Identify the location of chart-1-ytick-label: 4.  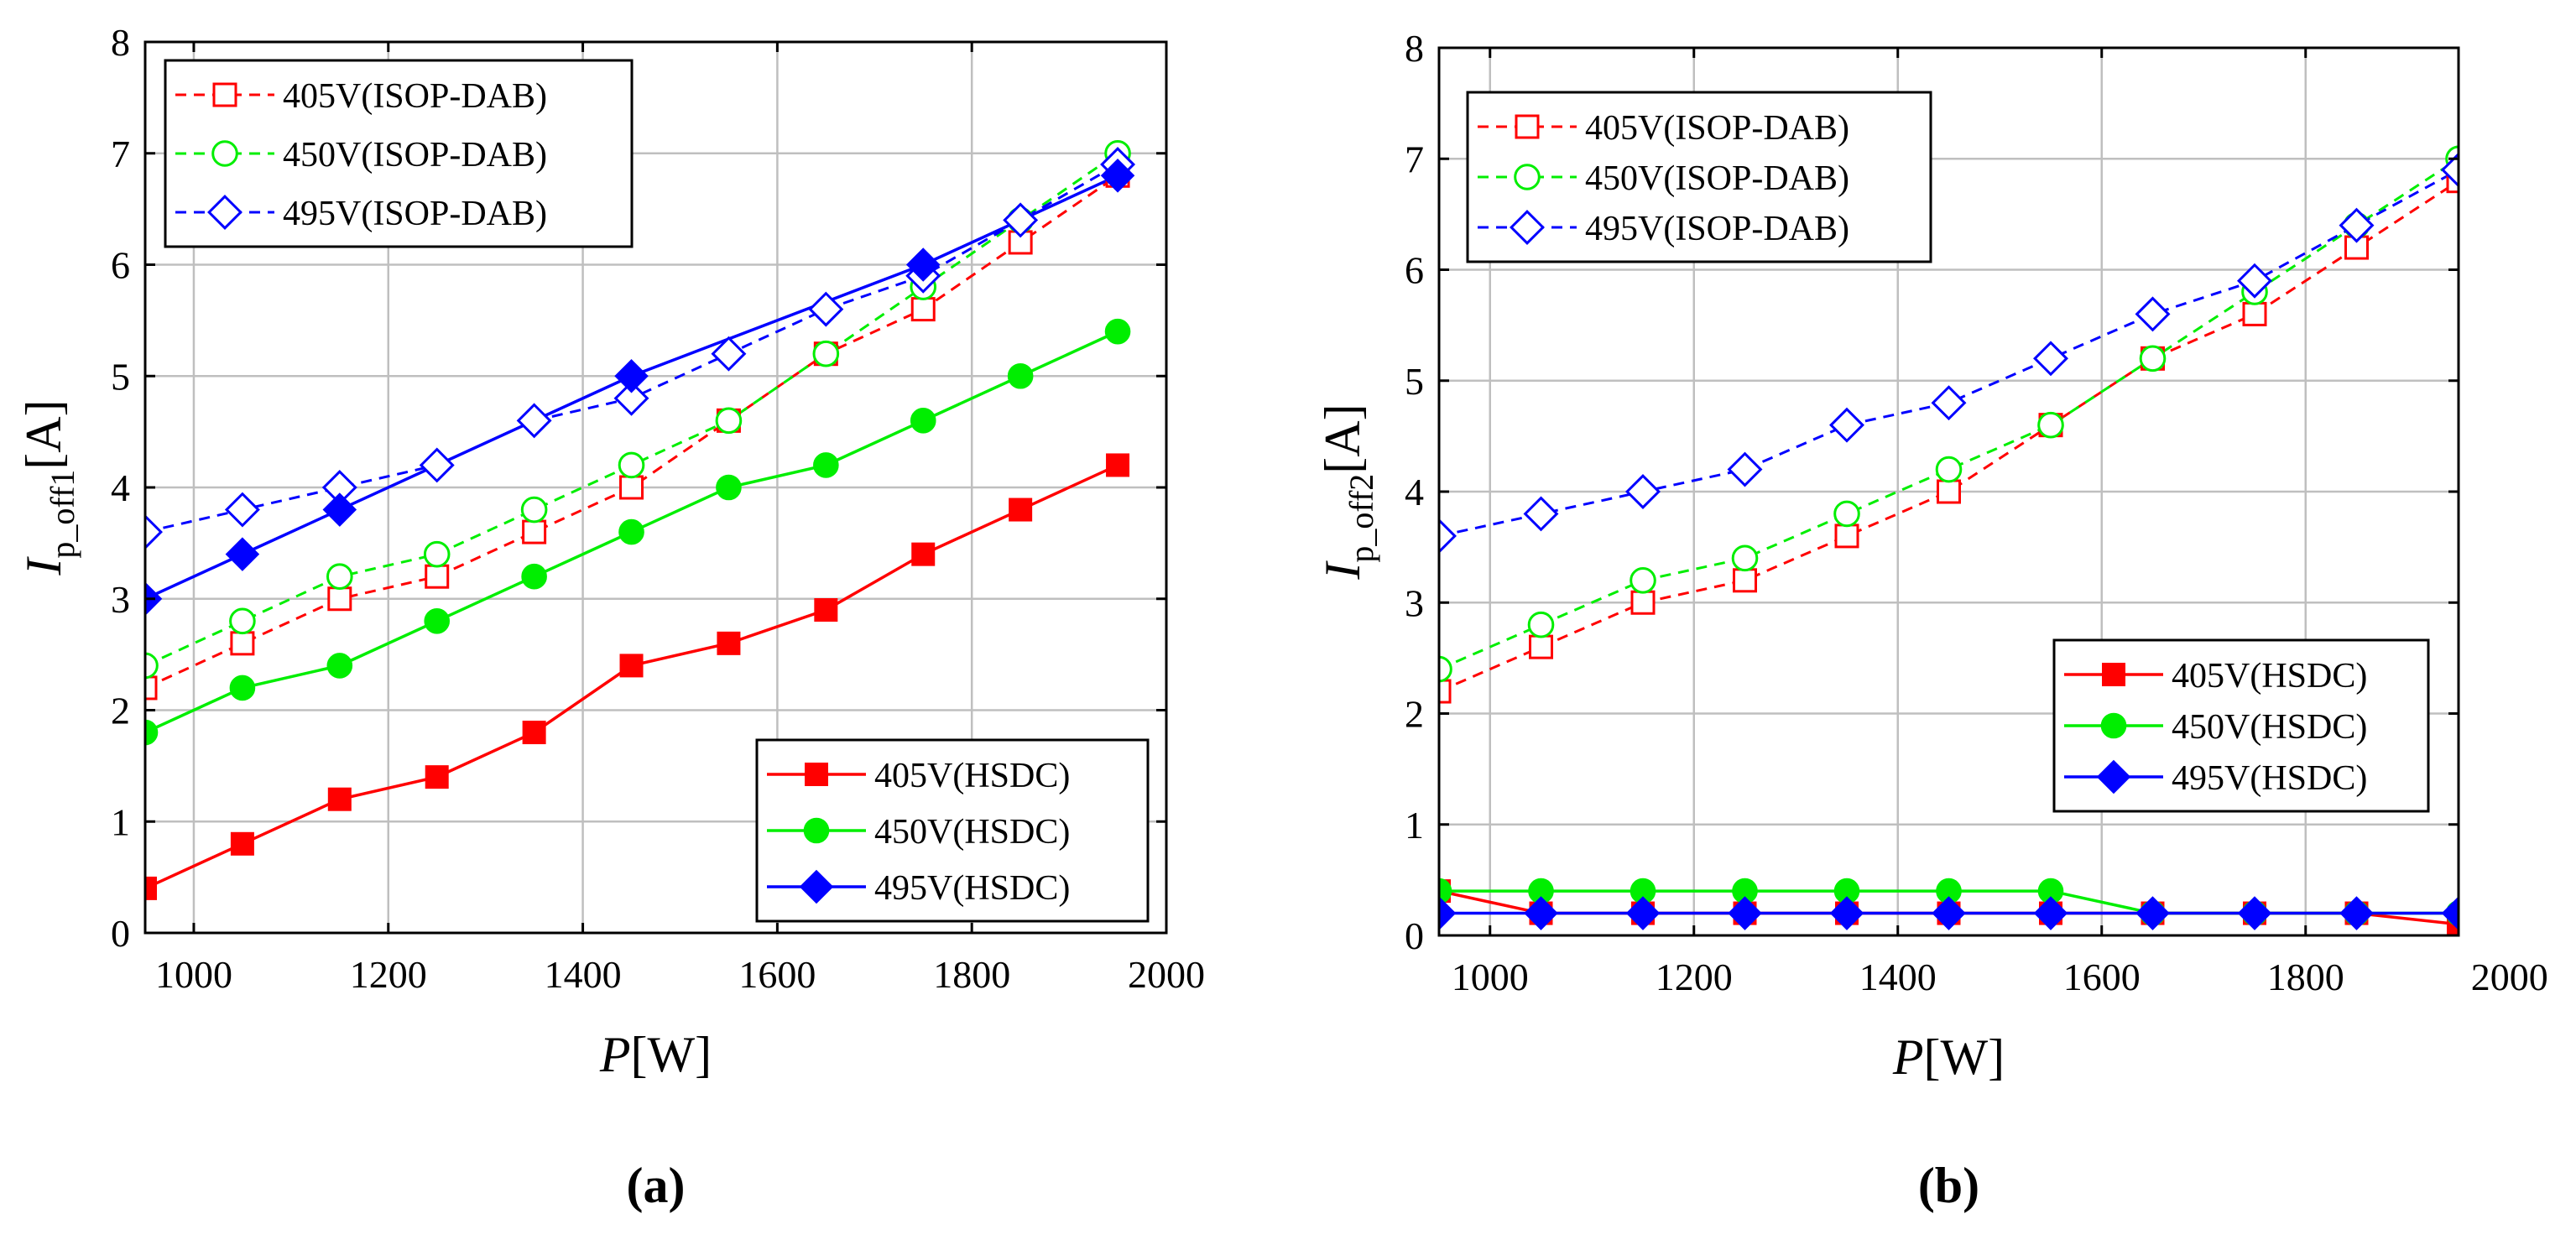
(1414, 492).